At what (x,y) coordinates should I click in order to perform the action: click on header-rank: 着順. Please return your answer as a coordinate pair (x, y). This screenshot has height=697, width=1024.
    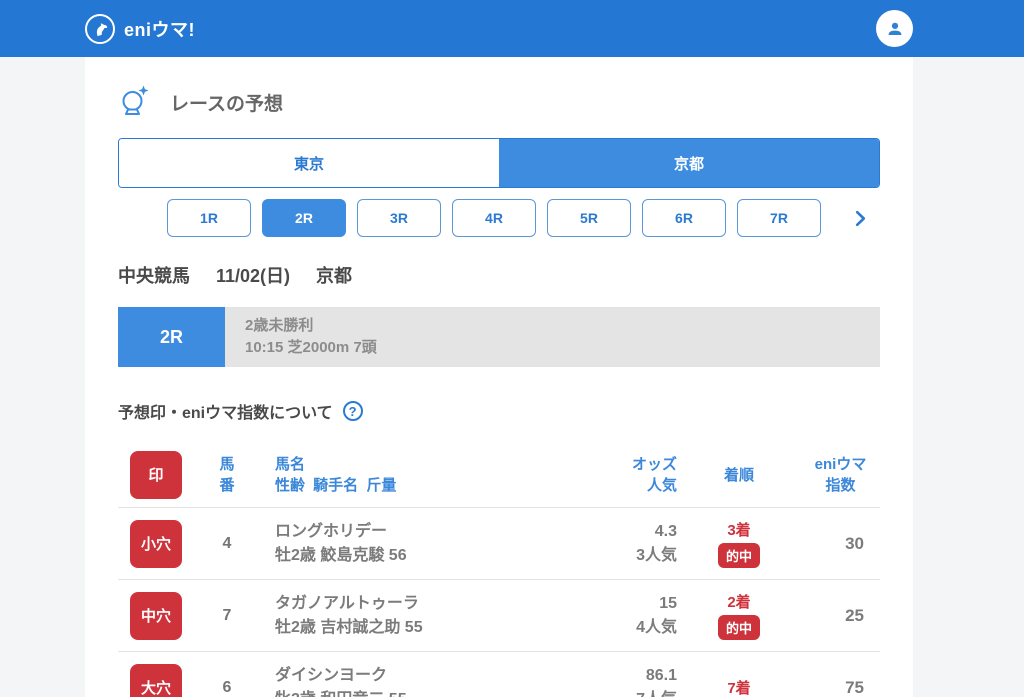
    Looking at the image, I should click on (738, 475).